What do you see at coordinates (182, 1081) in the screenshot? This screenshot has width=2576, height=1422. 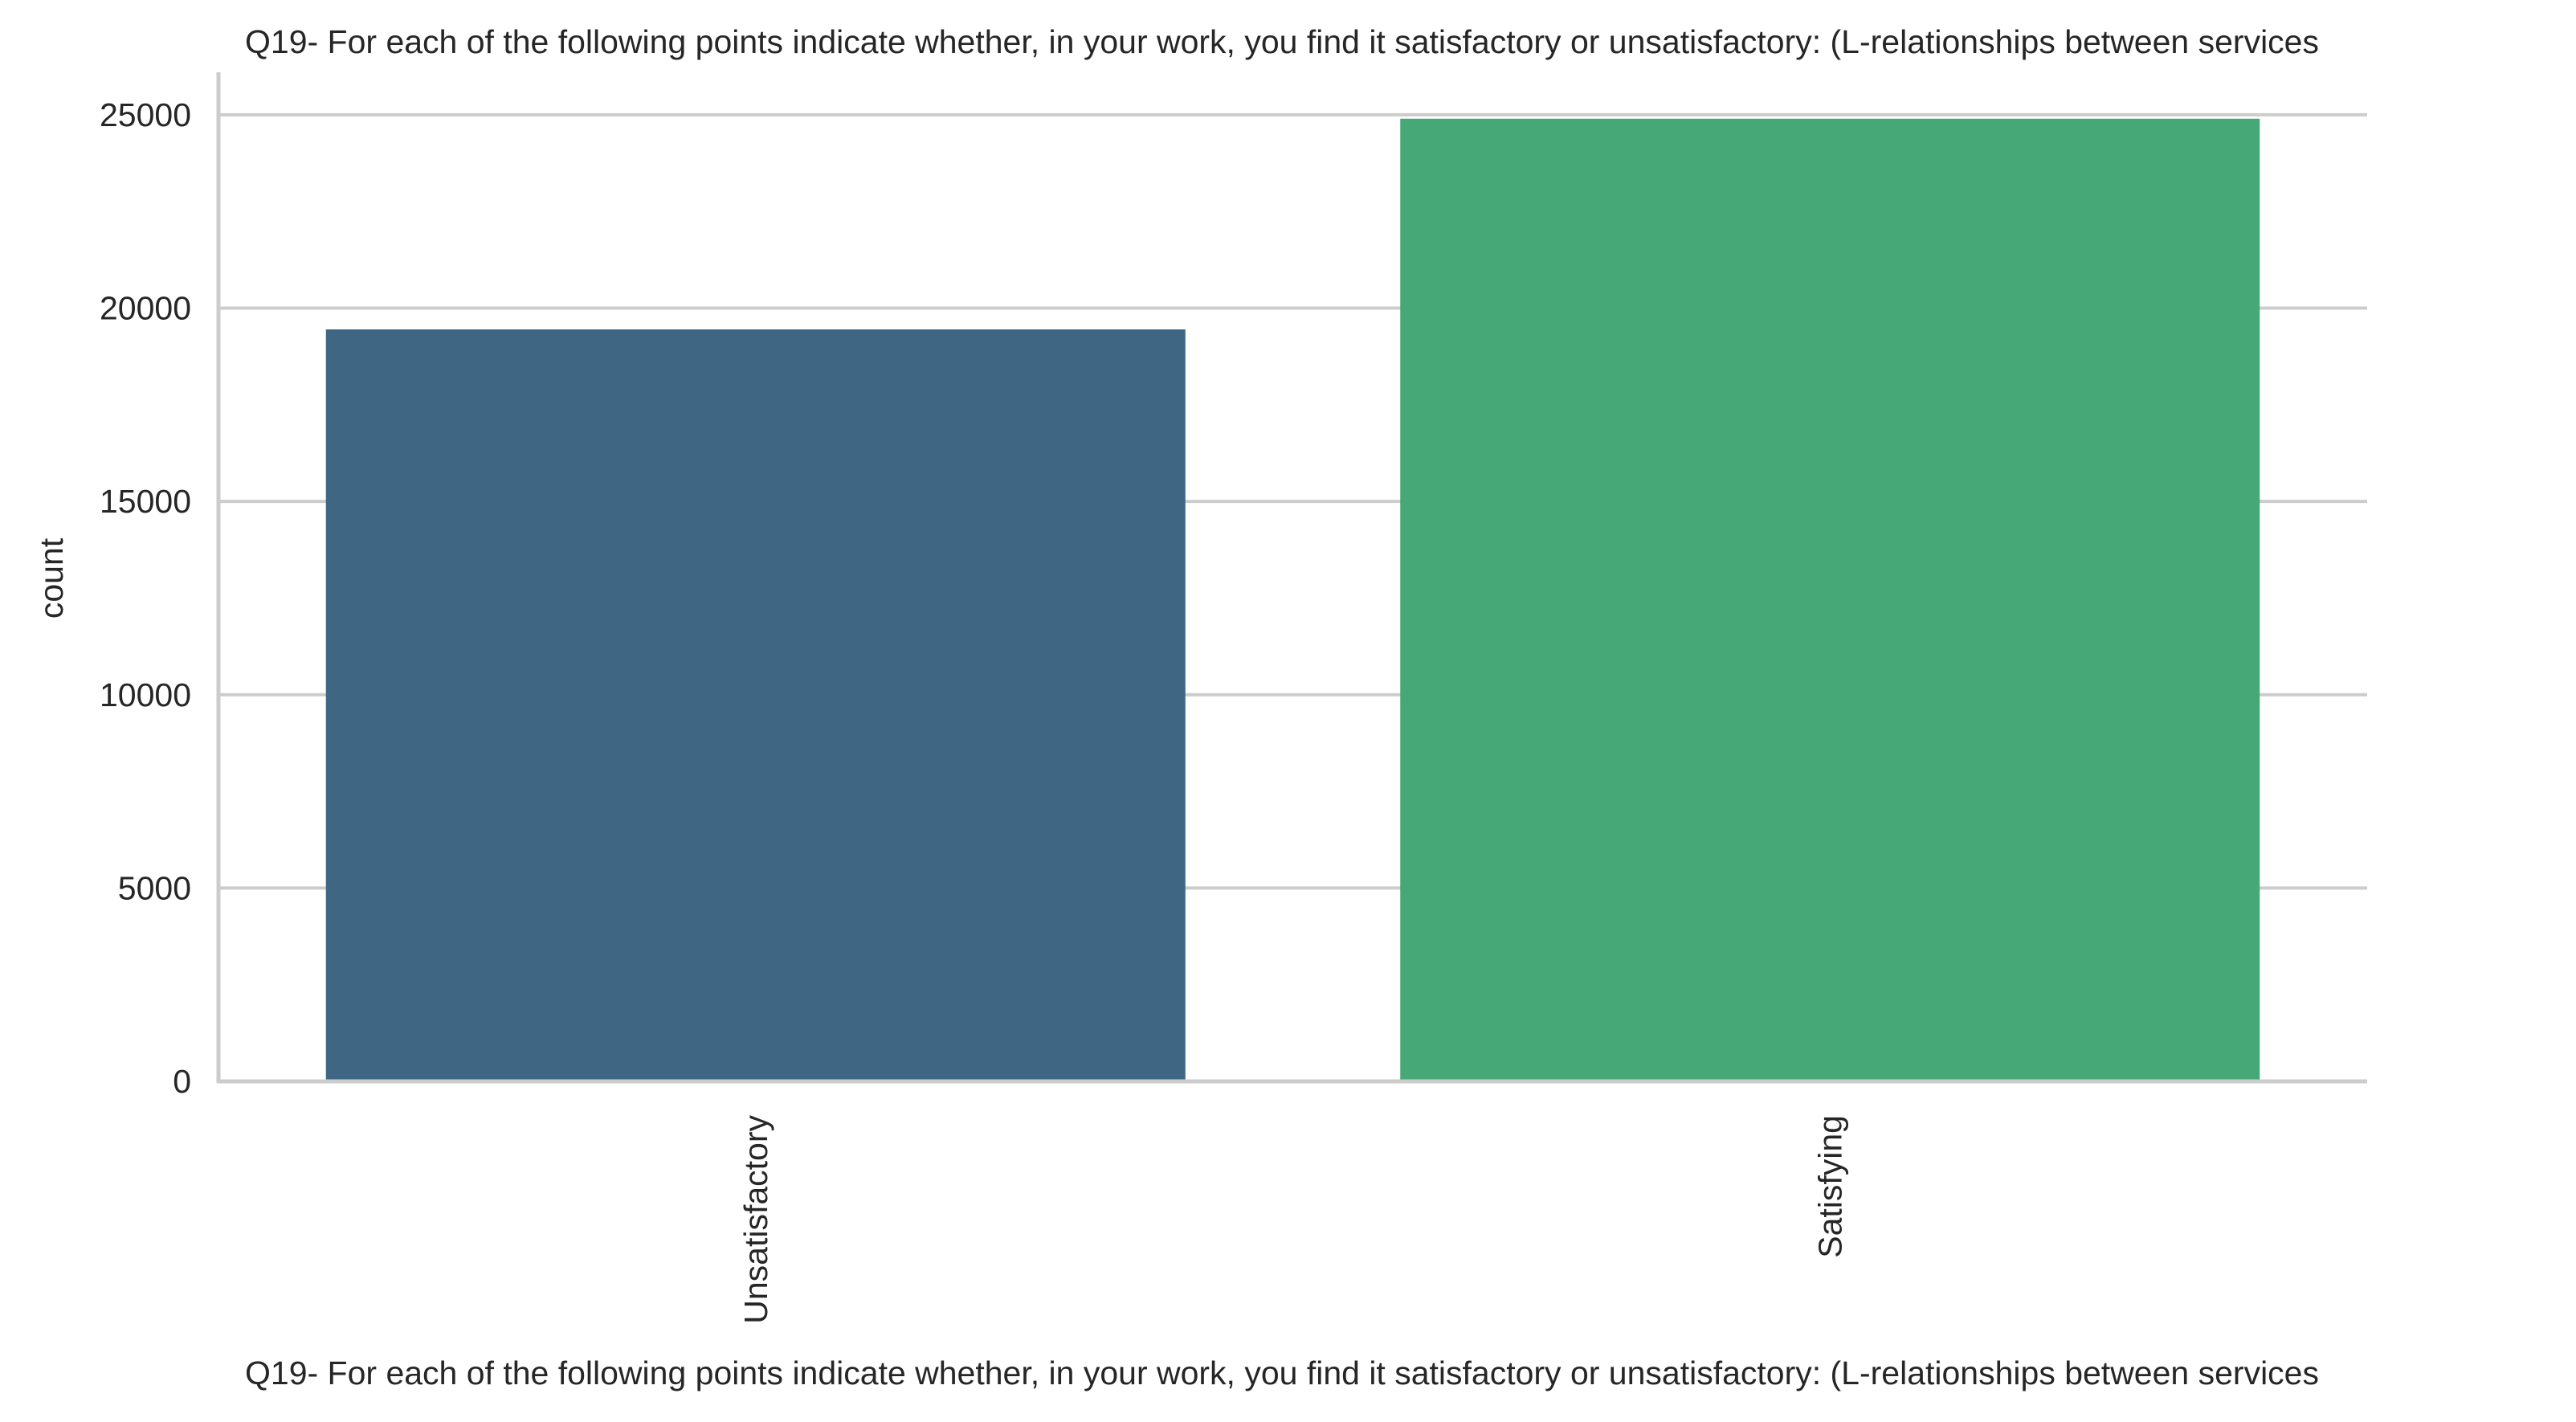 I see `y-tick-label: 0` at bounding box center [182, 1081].